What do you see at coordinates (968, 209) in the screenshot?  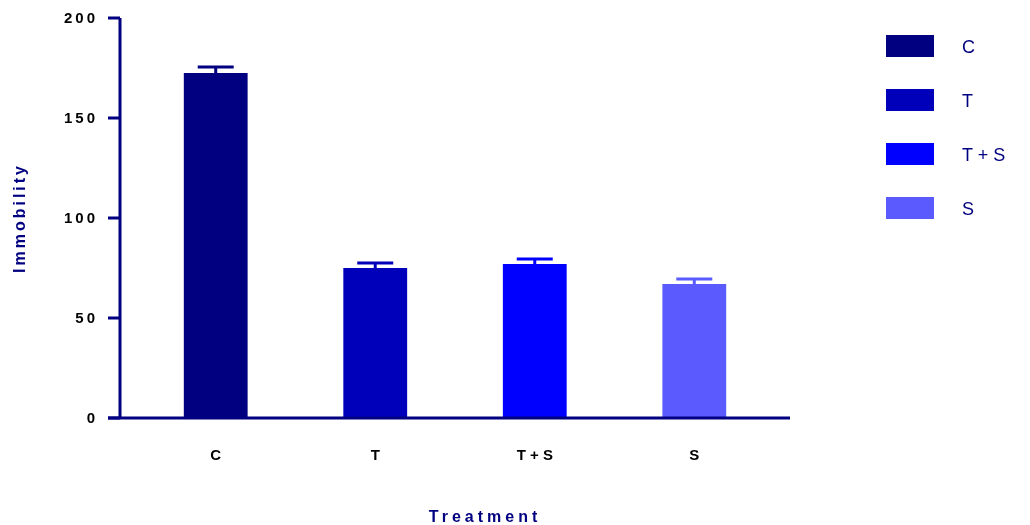 I see `legend-label: S` at bounding box center [968, 209].